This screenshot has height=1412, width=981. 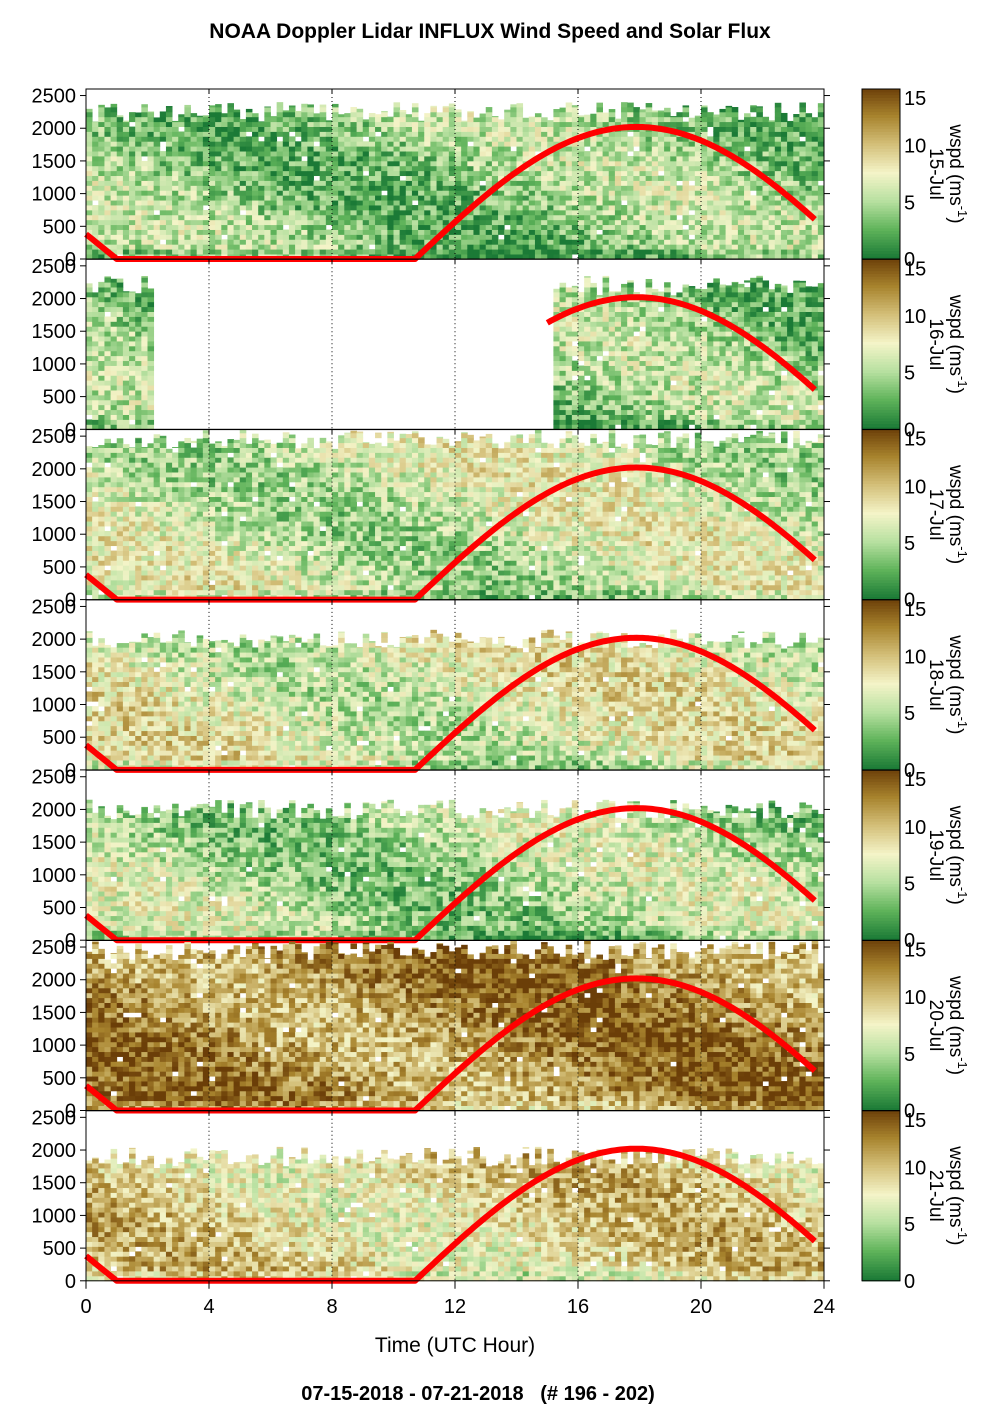 What do you see at coordinates (881, 96) in the screenshot?
I see `colorbar-segment` at bounding box center [881, 96].